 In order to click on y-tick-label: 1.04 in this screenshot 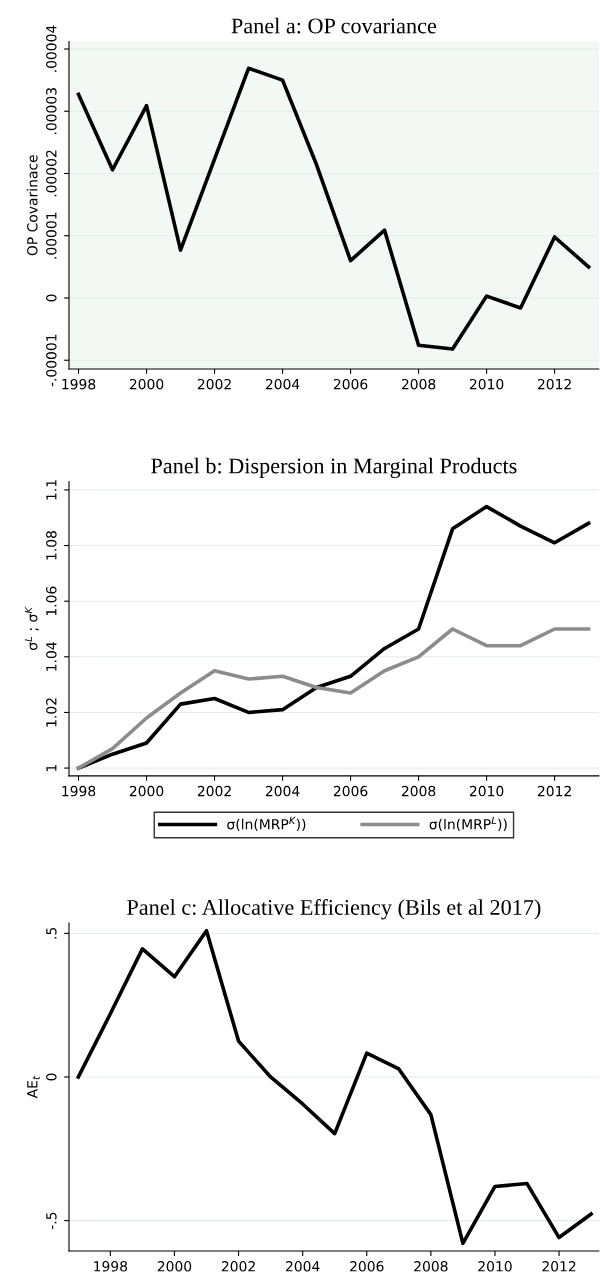, I will do `click(51, 656)`.